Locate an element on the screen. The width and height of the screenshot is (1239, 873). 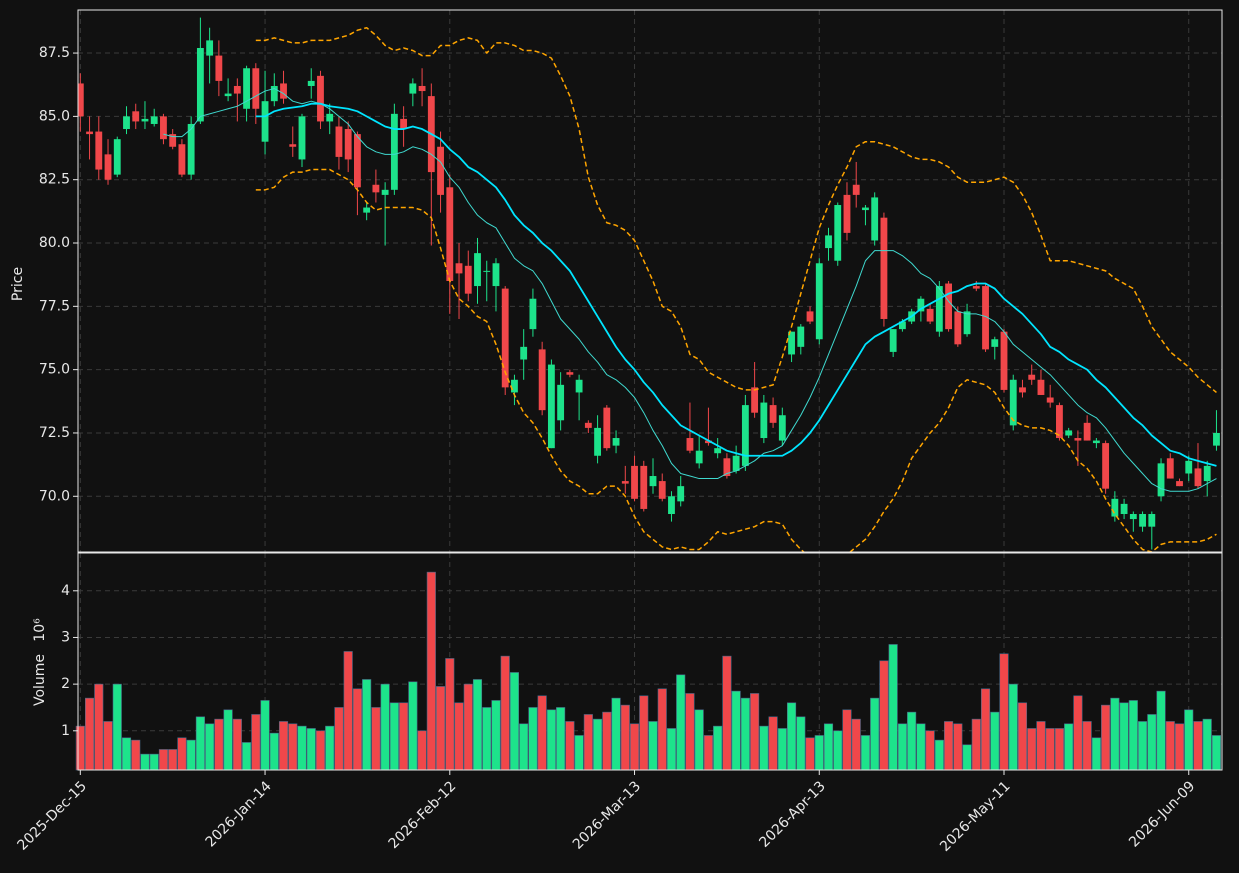
y-tick-label: 82.5 is located at coordinates (54, 180).